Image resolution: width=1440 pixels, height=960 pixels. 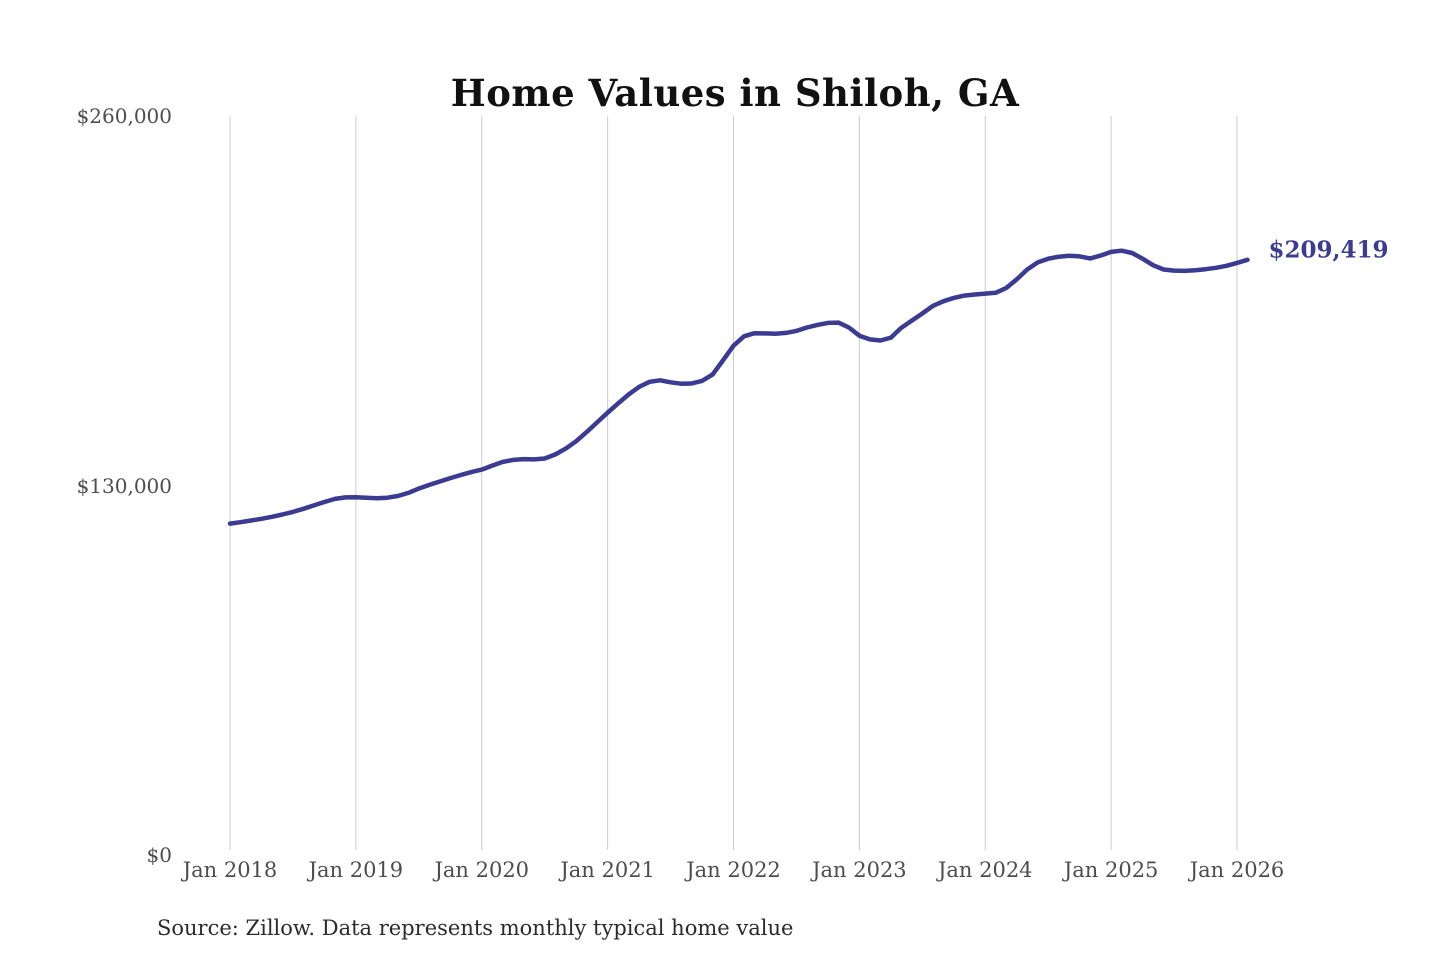 I want to click on y-axis-label: $260,000, so click(x=124, y=116).